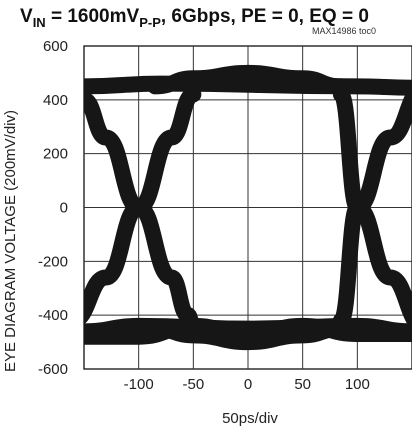 This screenshot has height=437, width=412. I want to click on y-tick-label: 400, so click(55, 100).